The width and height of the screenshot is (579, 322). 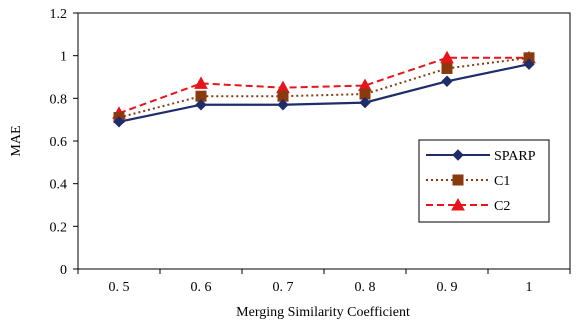 I want to click on y-tick-label: 1, so click(x=63, y=57).